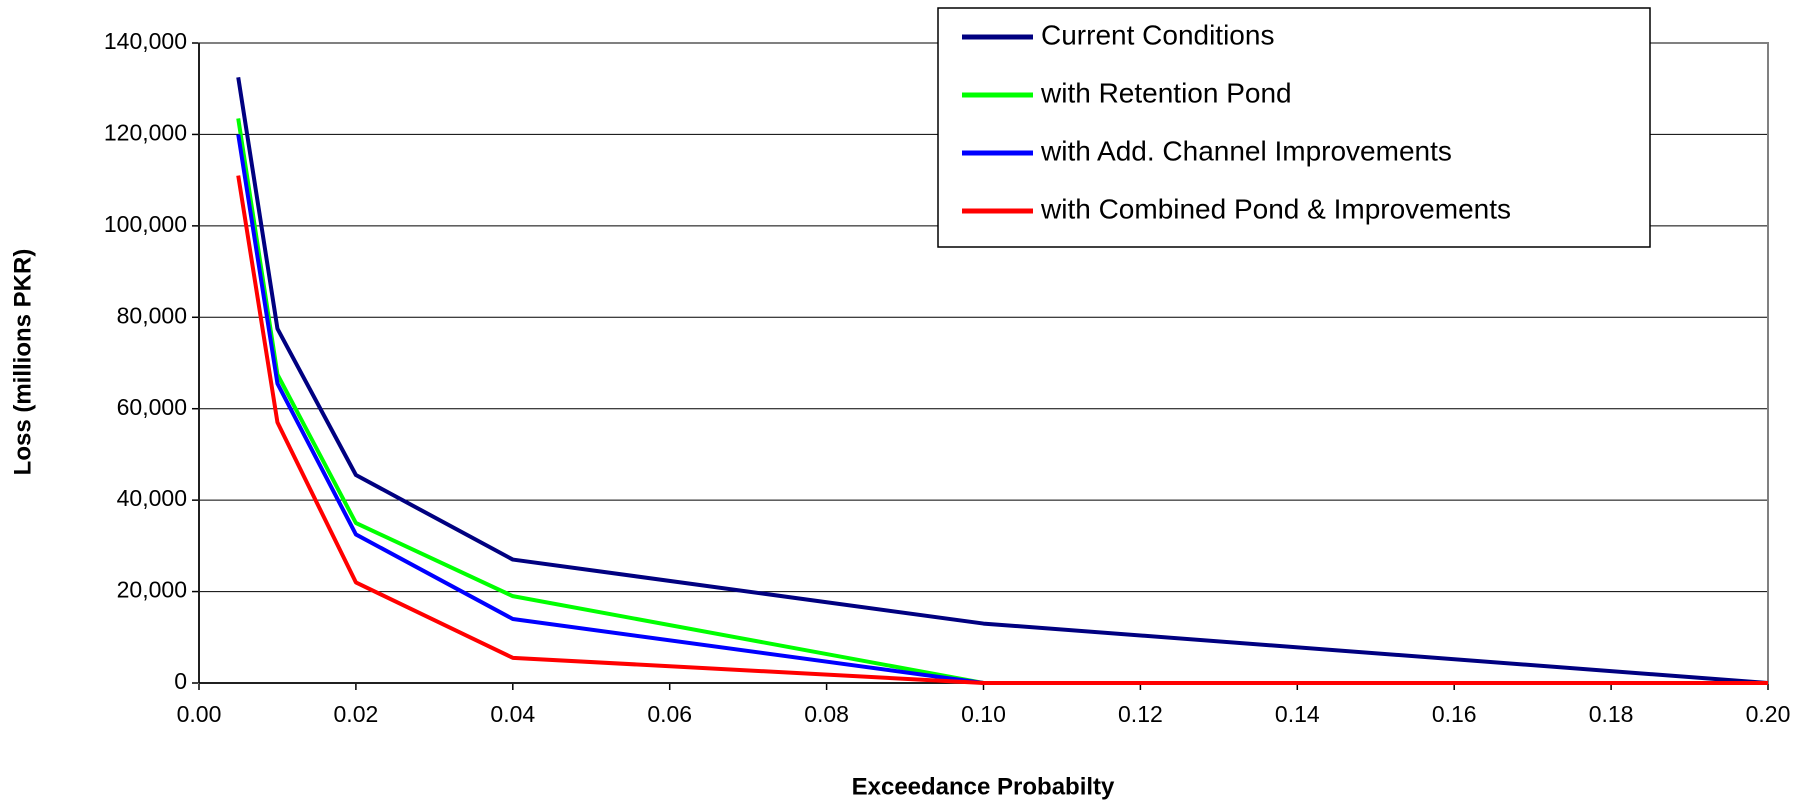  What do you see at coordinates (1611, 714) in the screenshot?
I see `x-tick-label: 0.18` at bounding box center [1611, 714].